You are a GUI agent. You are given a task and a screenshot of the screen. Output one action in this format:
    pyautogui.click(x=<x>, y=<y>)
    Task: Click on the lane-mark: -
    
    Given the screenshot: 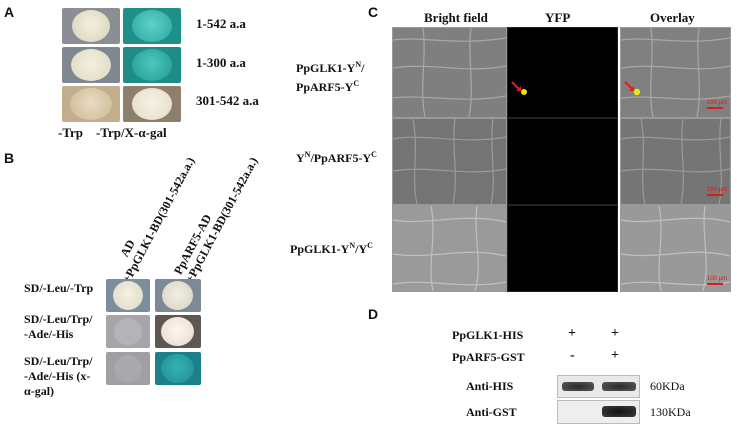 What is the action you would take?
    pyautogui.click(x=572, y=355)
    